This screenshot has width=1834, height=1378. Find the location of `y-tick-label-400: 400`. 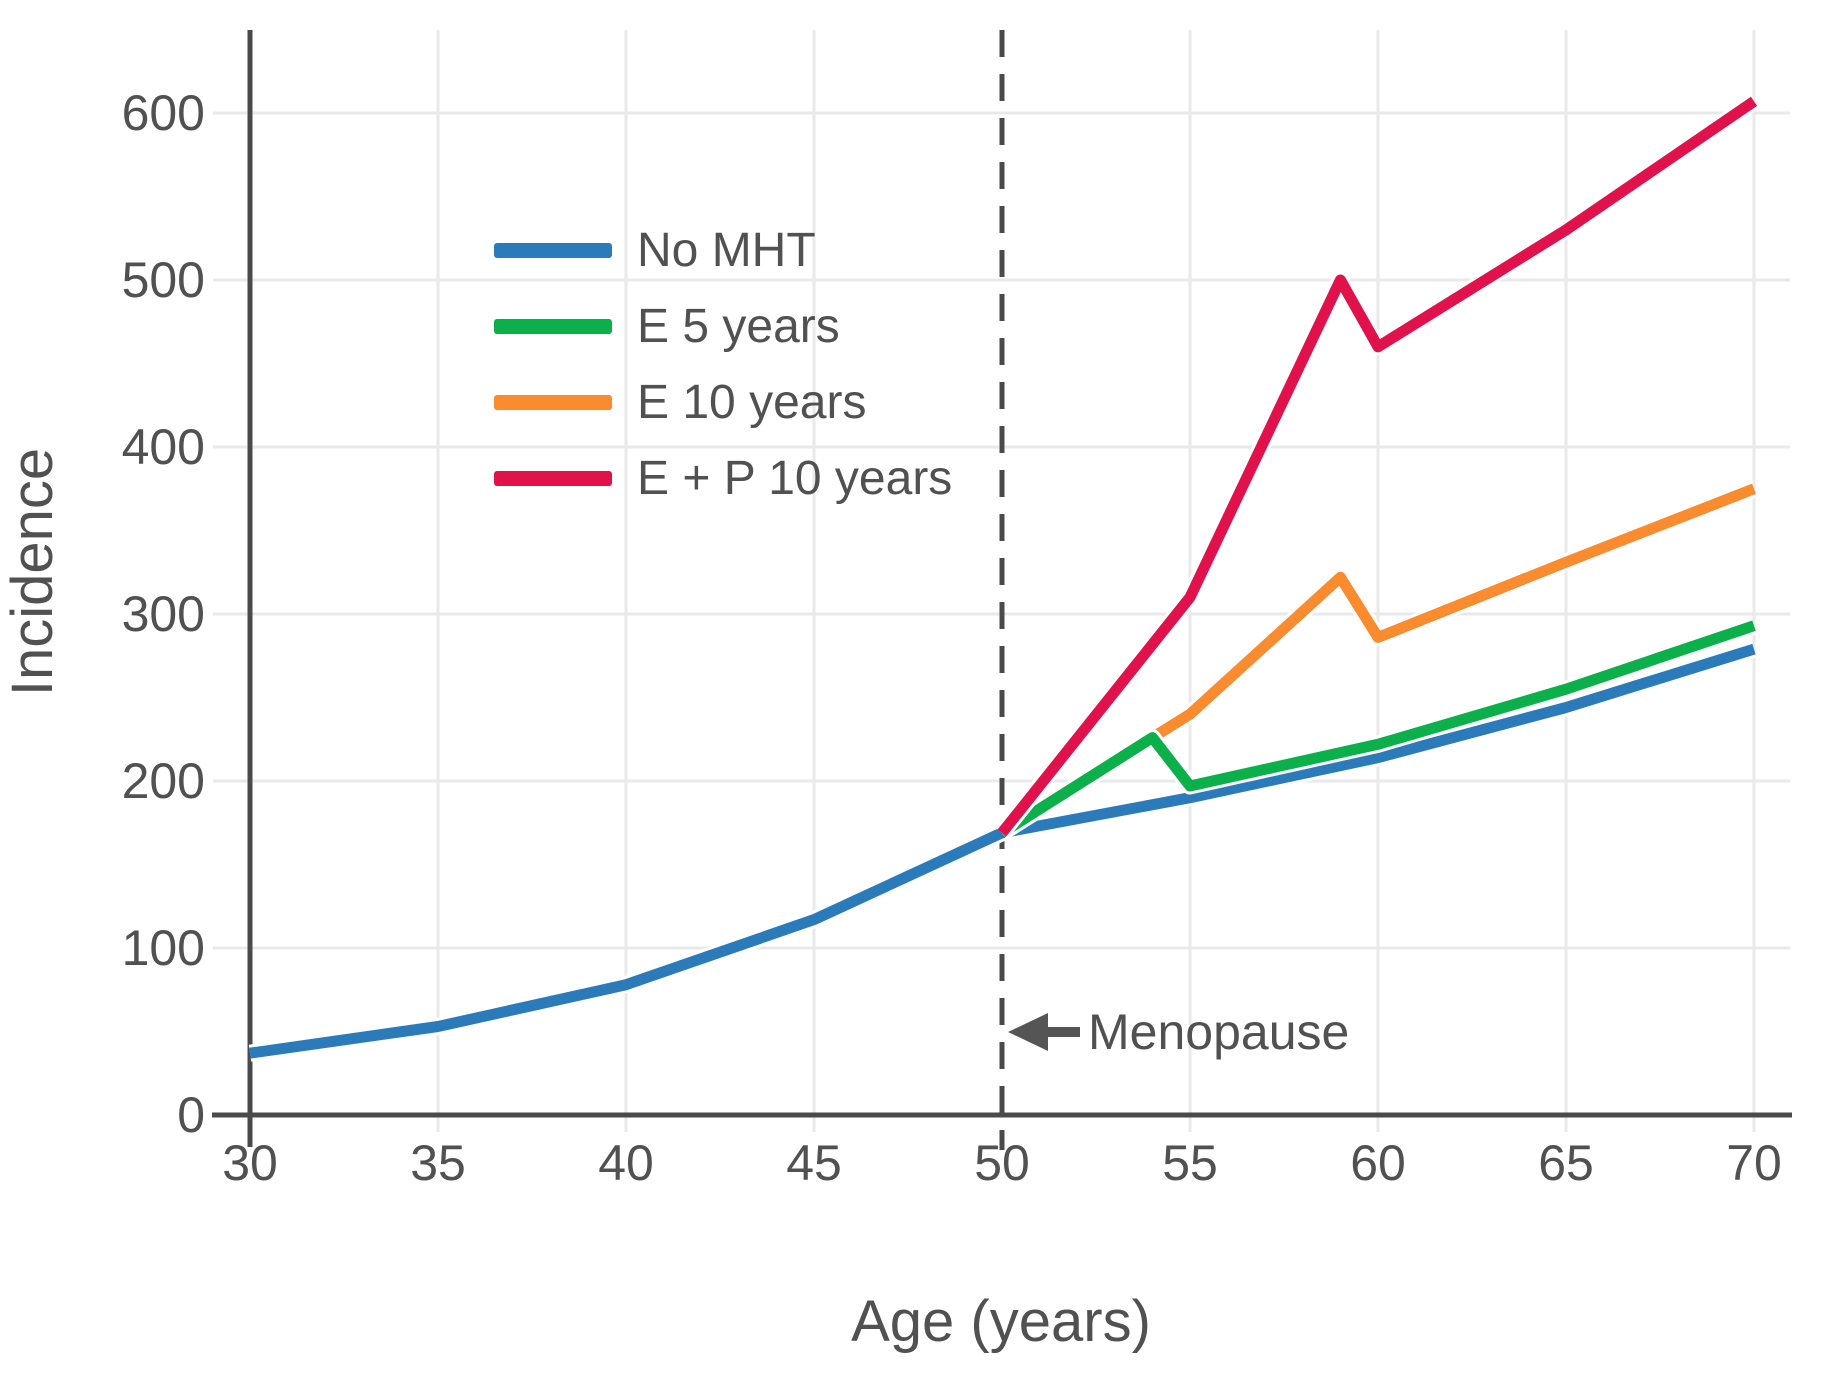

y-tick-label-400: 400 is located at coordinates (163, 447).